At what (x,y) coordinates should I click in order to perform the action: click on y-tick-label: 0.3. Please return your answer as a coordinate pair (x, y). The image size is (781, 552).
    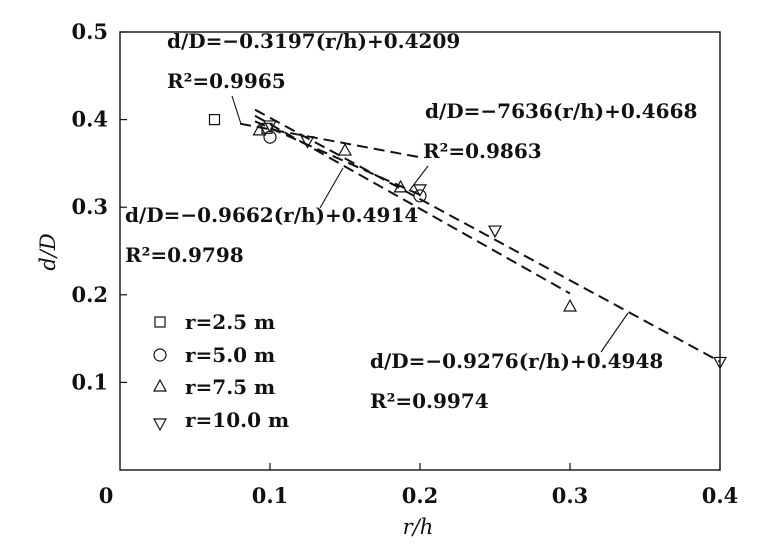
    Looking at the image, I should click on (89, 206).